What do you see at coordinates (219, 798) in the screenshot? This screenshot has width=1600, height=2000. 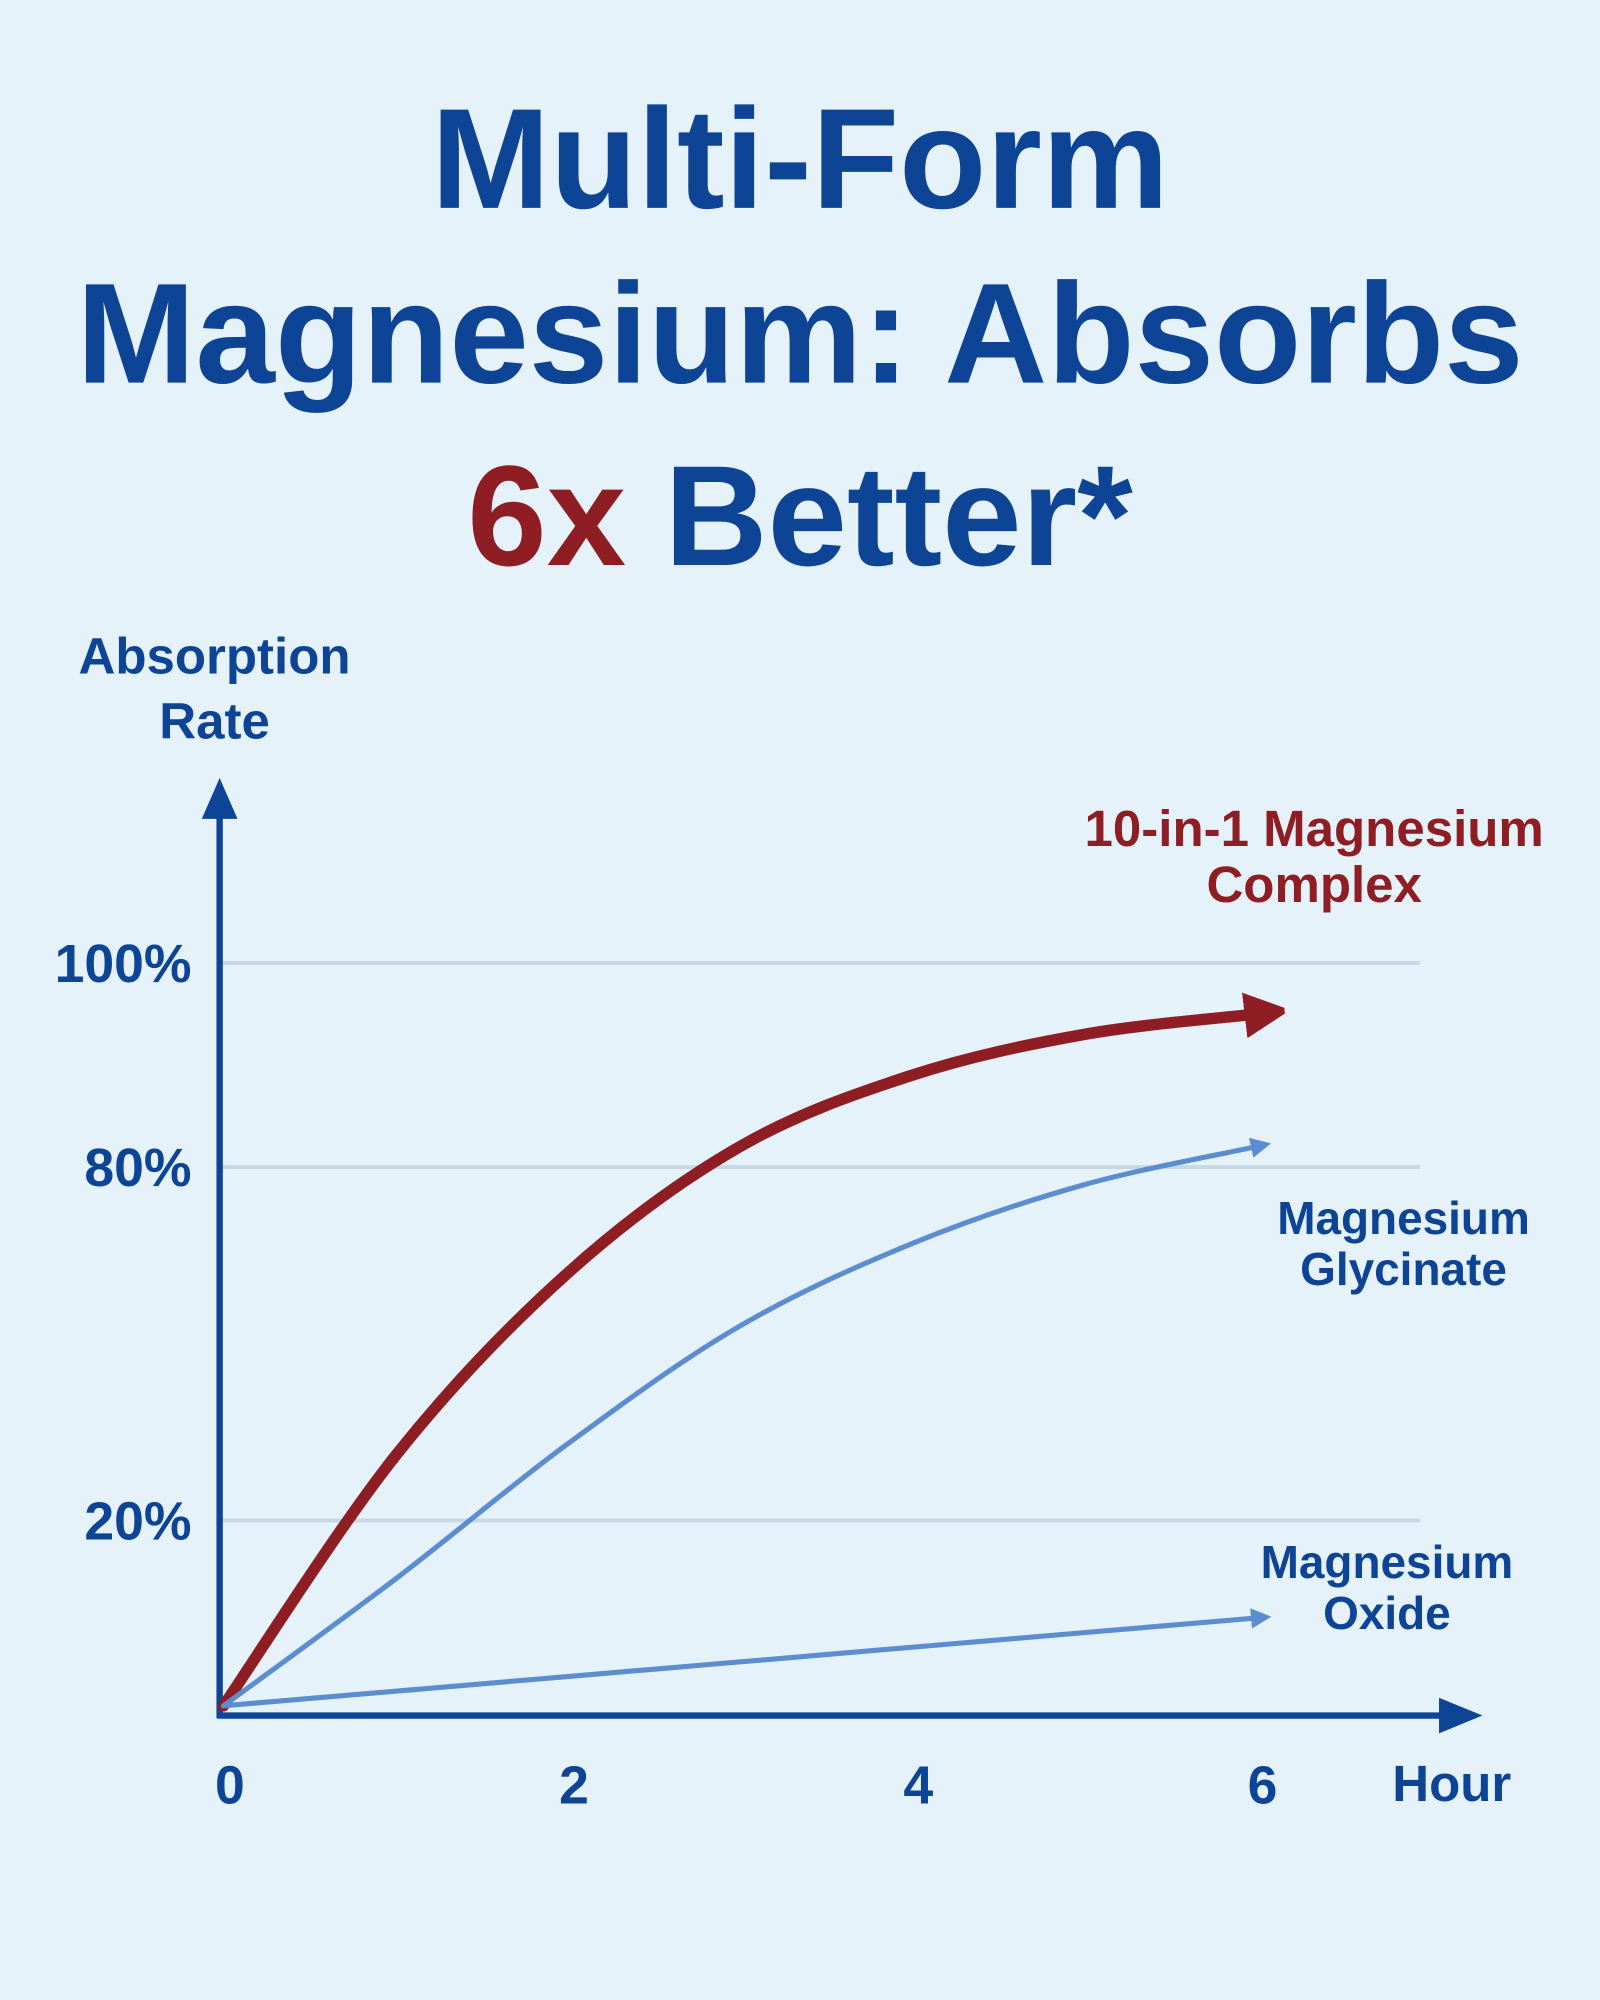 I see `y-axis-arrow` at bounding box center [219, 798].